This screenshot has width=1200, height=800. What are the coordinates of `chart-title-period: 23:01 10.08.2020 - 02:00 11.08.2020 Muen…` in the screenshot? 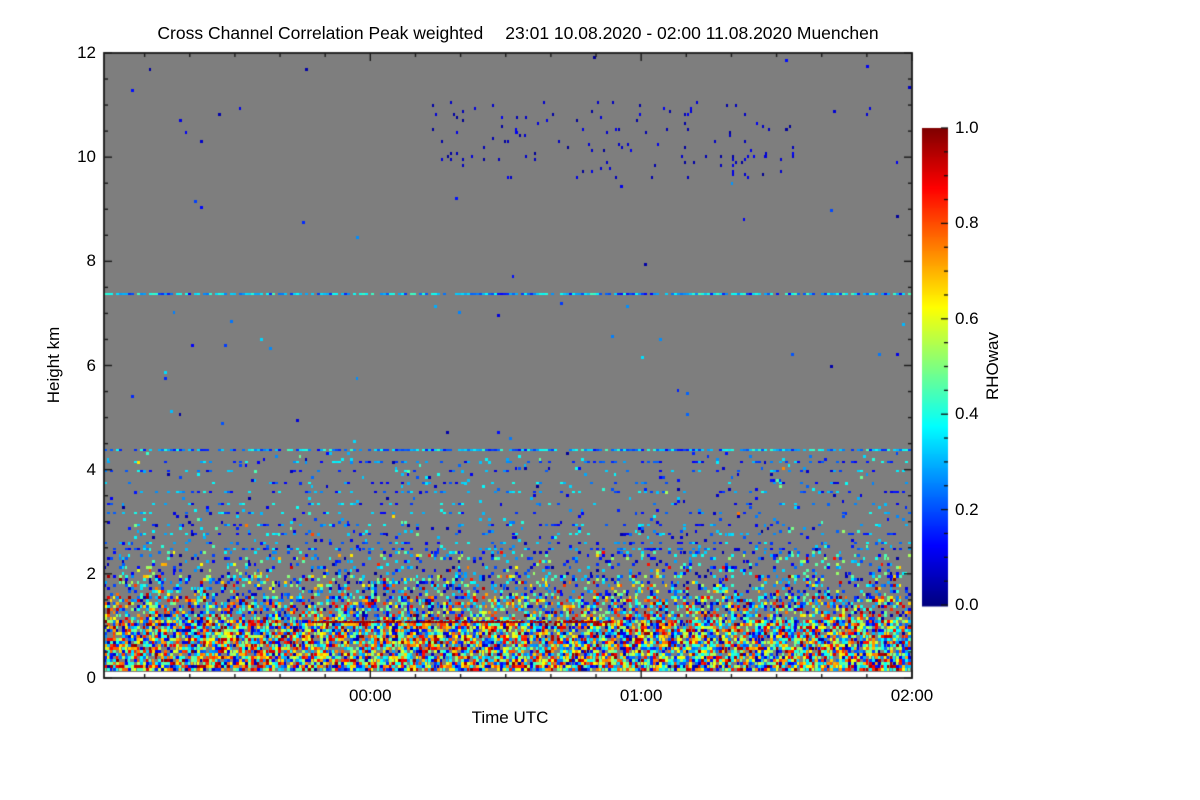 It's located at (692, 33).